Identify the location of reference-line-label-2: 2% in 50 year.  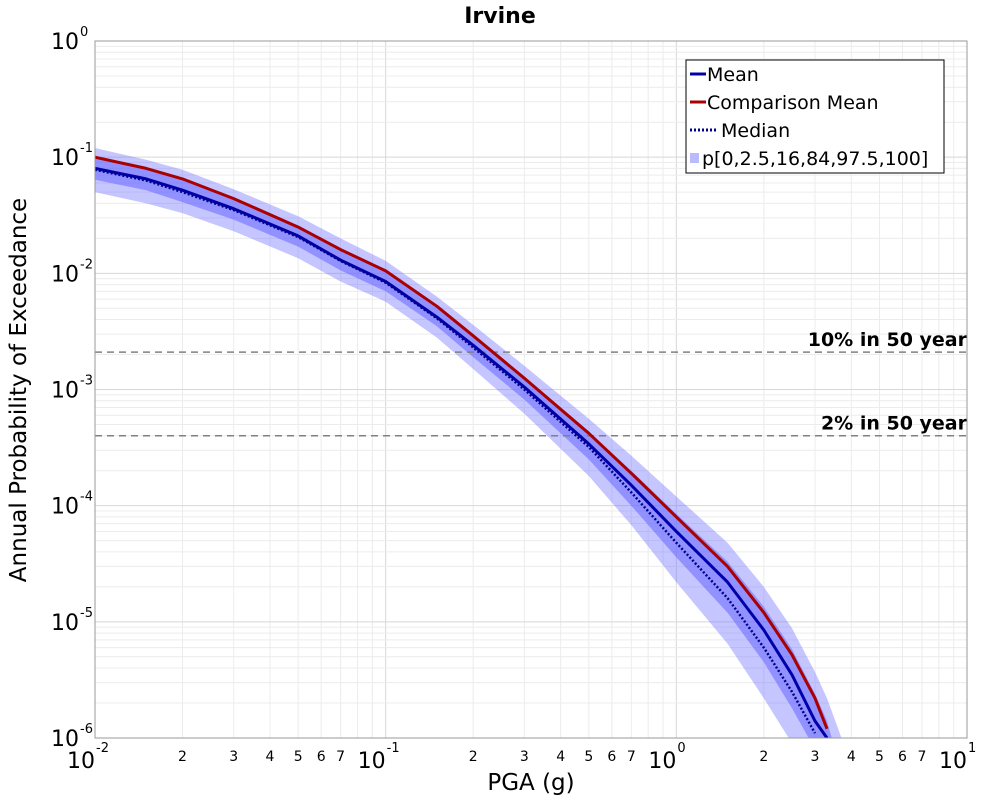
(894, 424).